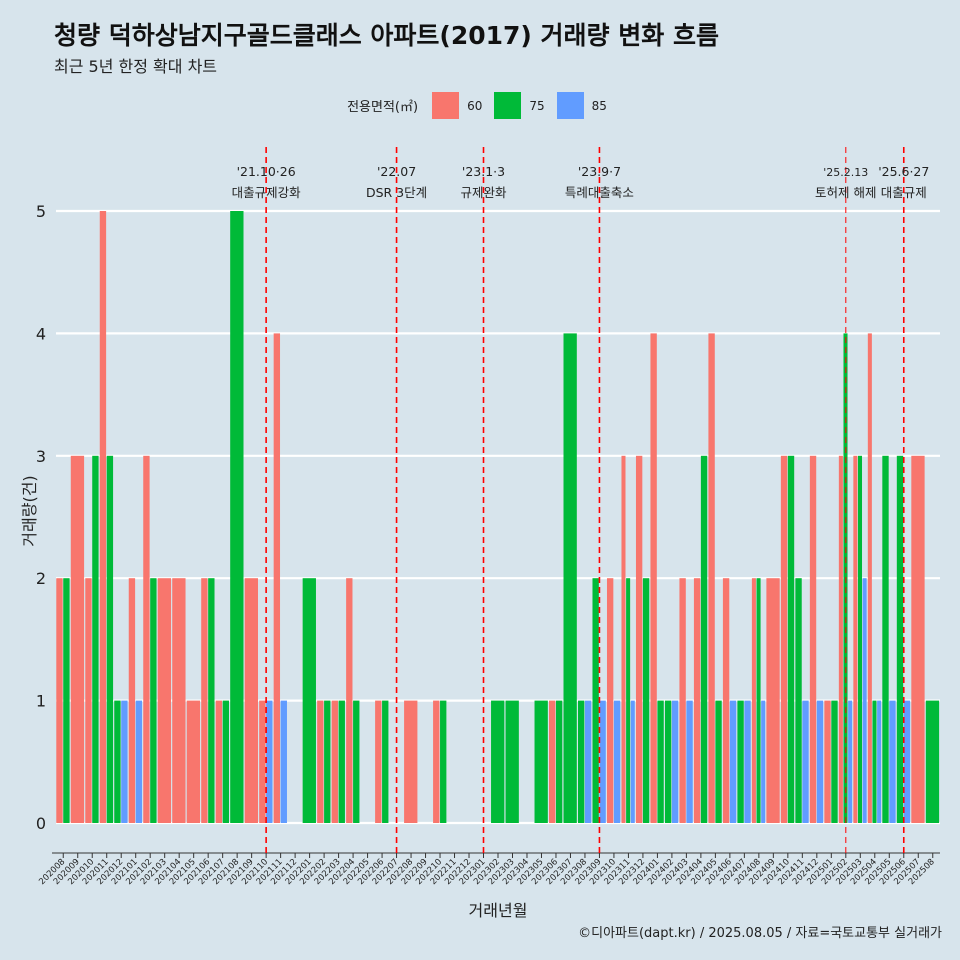 This screenshot has width=960, height=960. Describe the element at coordinates (903, 171) in the screenshot. I see `event-label-date-202506: '25.6·27` at that location.